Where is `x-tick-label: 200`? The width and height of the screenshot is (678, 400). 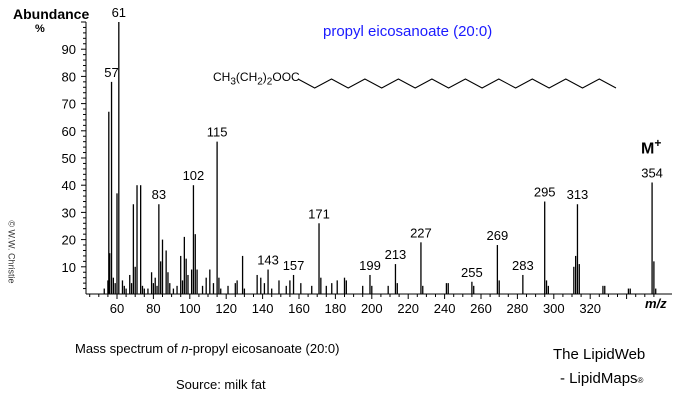 x-tick-label: 200 is located at coordinates (372, 308).